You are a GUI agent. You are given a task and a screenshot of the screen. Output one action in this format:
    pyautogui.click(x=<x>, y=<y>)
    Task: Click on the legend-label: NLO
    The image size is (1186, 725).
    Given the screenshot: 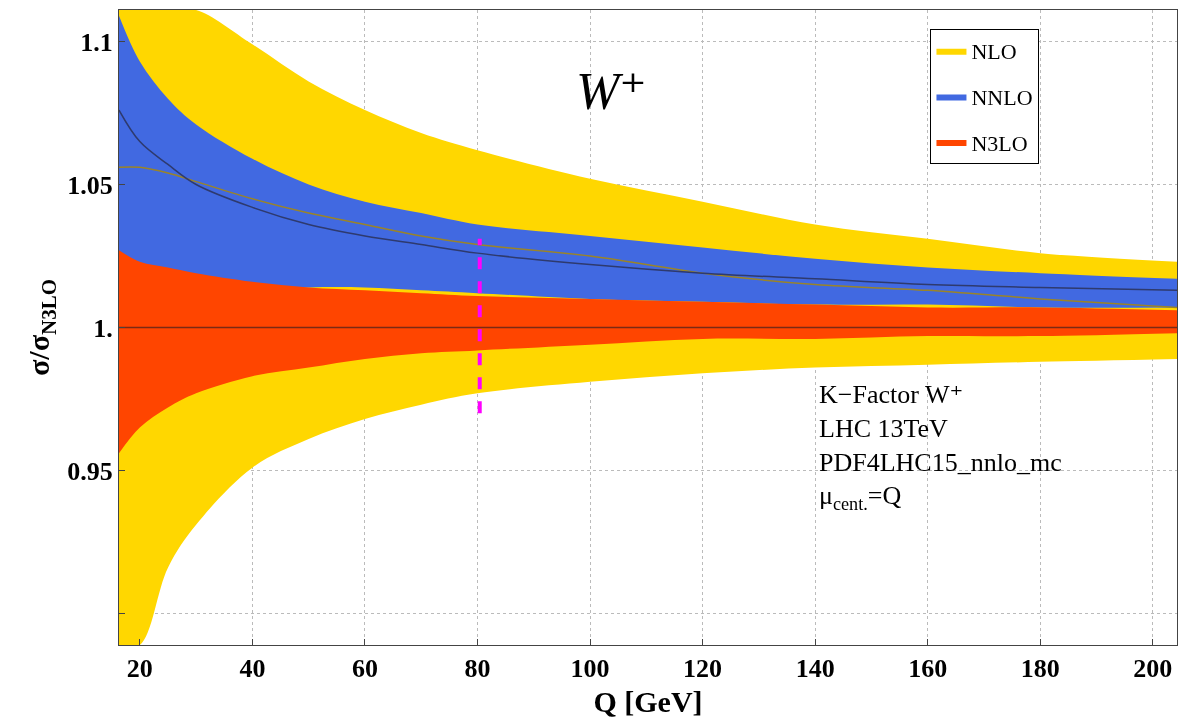 What is the action you would take?
    pyautogui.click(x=994, y=52)
    